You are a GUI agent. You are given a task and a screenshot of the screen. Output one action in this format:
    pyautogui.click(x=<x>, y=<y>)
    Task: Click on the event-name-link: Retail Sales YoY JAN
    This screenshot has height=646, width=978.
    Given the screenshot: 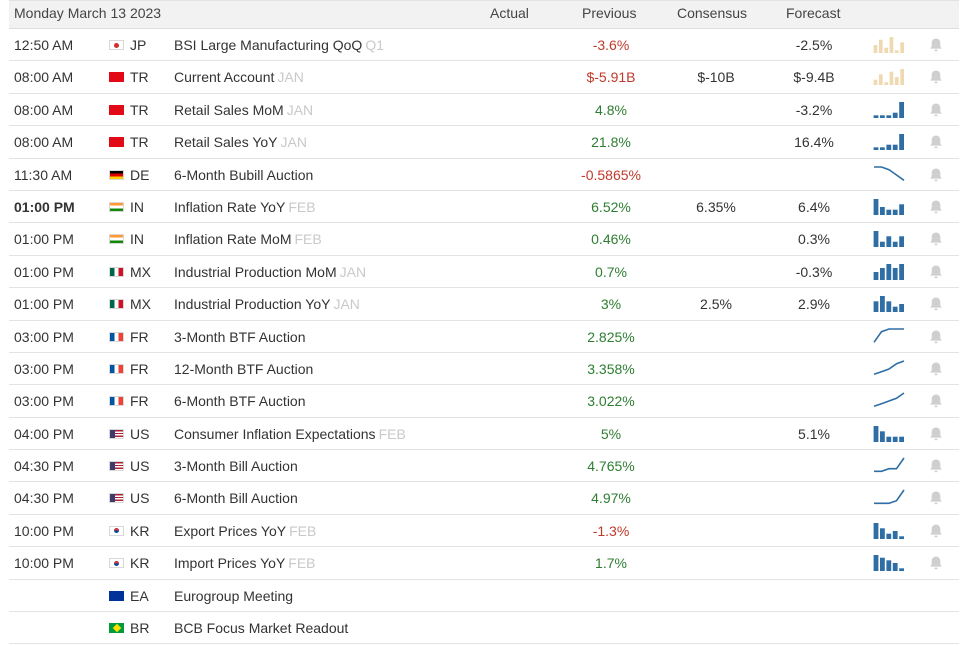 What is the action you would take?
    pyautogui.click(x=240, y=142)
    